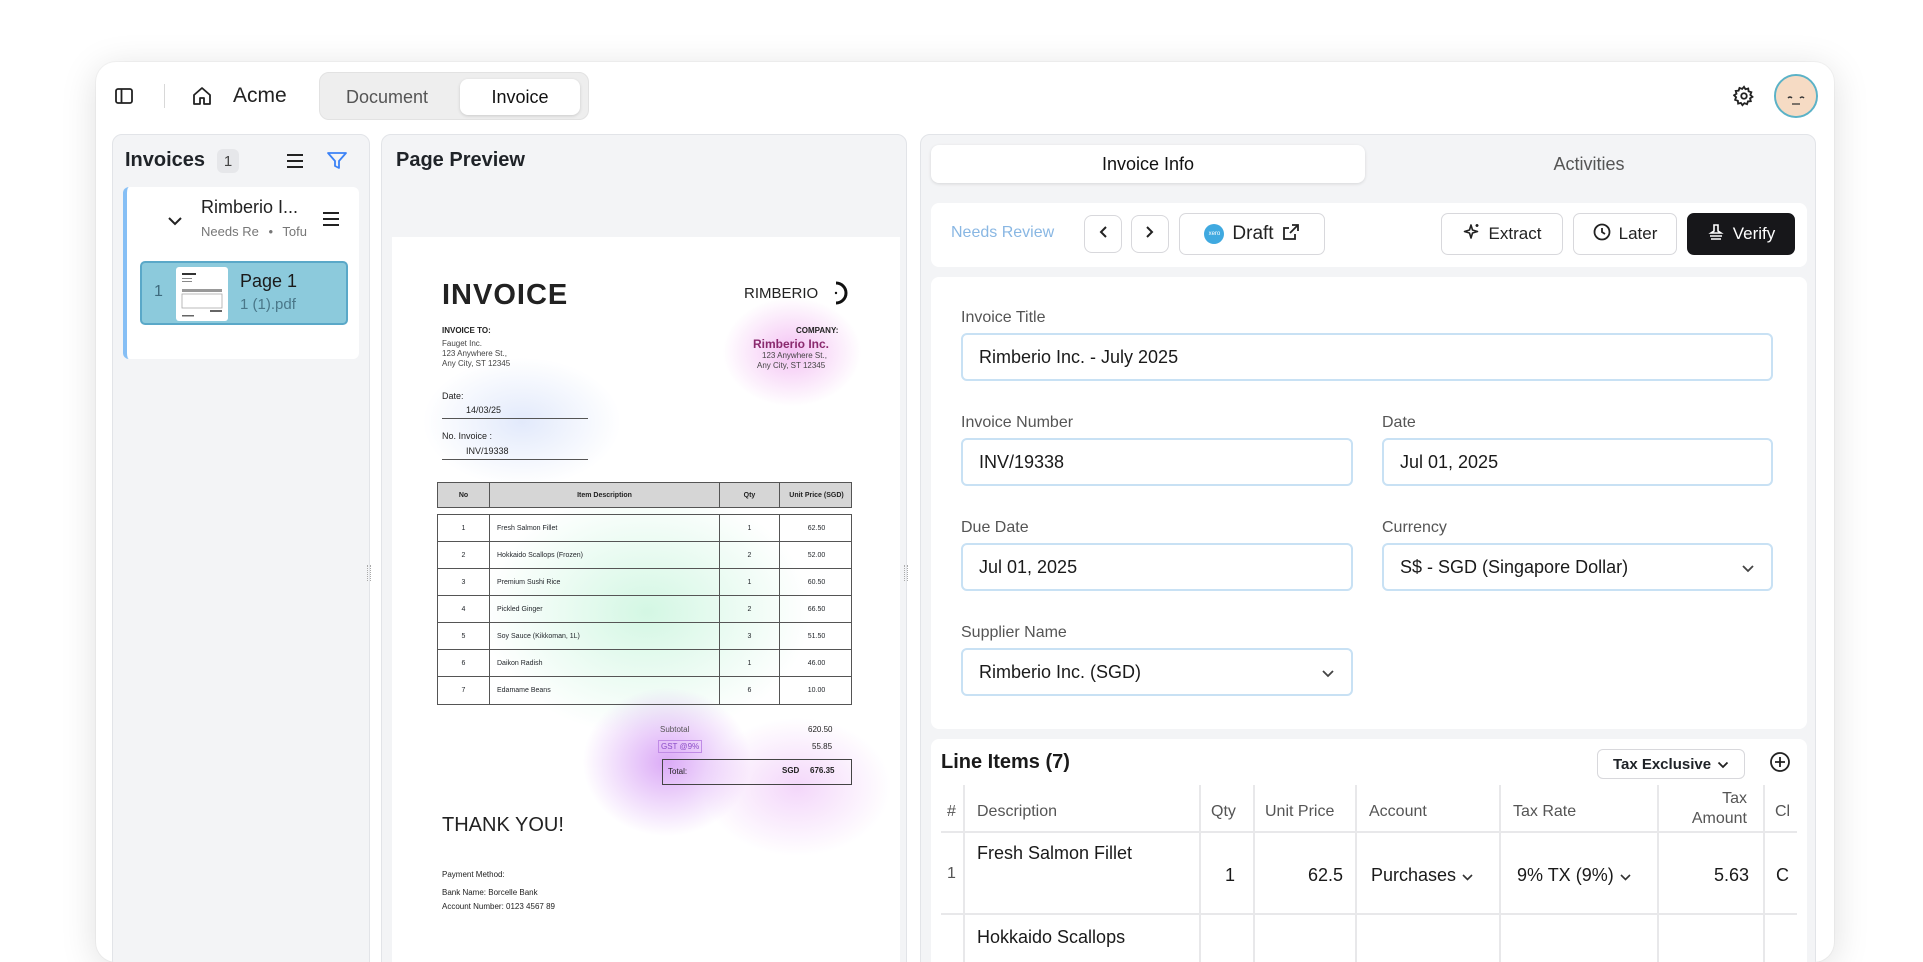 The width and height of the screenshot is (1923, 962). Describe the element at coordinates (1157, 672) in the screenshot. I see `supplier-select: Rimberio Inc. (SGD)` at that location.